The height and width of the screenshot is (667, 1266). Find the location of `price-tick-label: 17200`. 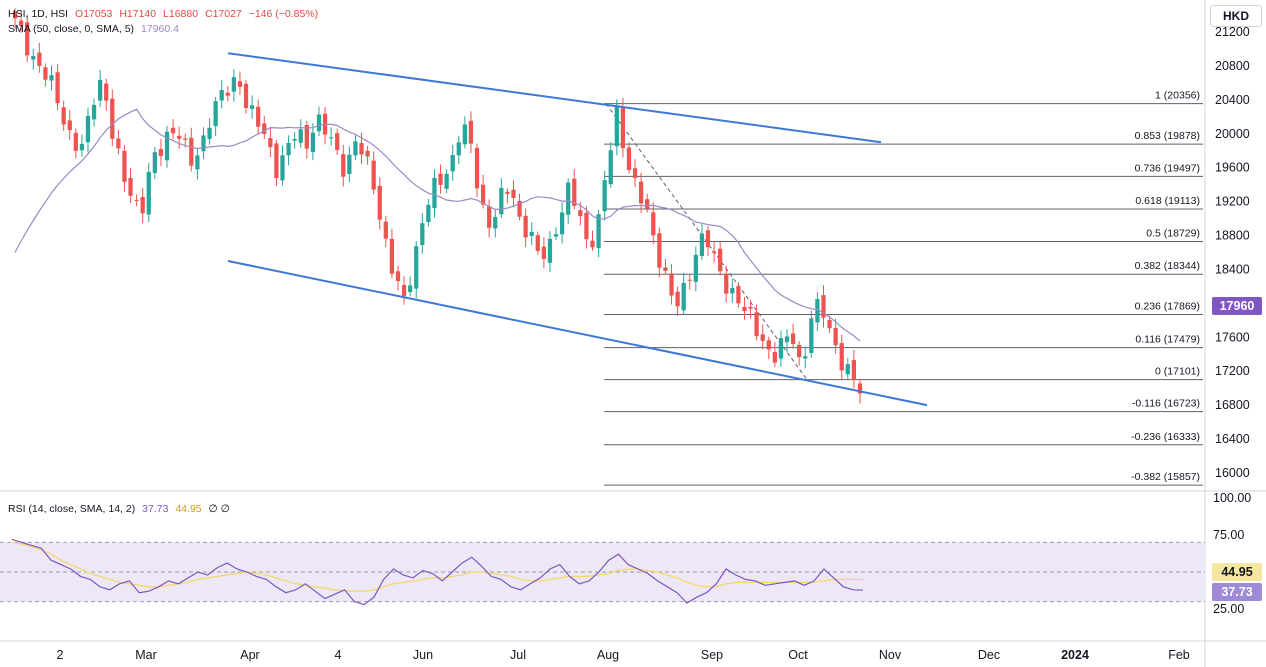

price-tick-label: 17200 is located at coordinates (1232, 371).